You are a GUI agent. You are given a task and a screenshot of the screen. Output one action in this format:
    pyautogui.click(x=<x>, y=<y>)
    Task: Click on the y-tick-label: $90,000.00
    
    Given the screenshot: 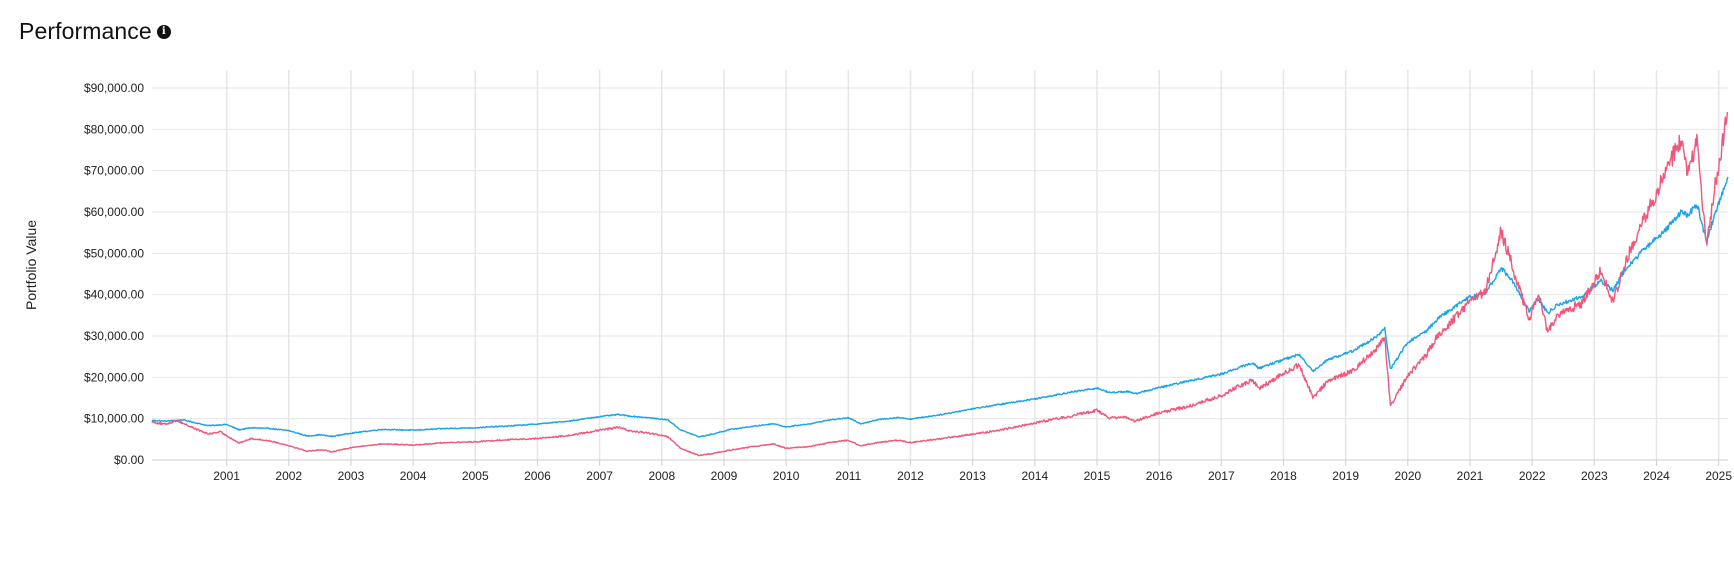 What is the action you would take?
    pyautogui.click(x=114, y=88)
    